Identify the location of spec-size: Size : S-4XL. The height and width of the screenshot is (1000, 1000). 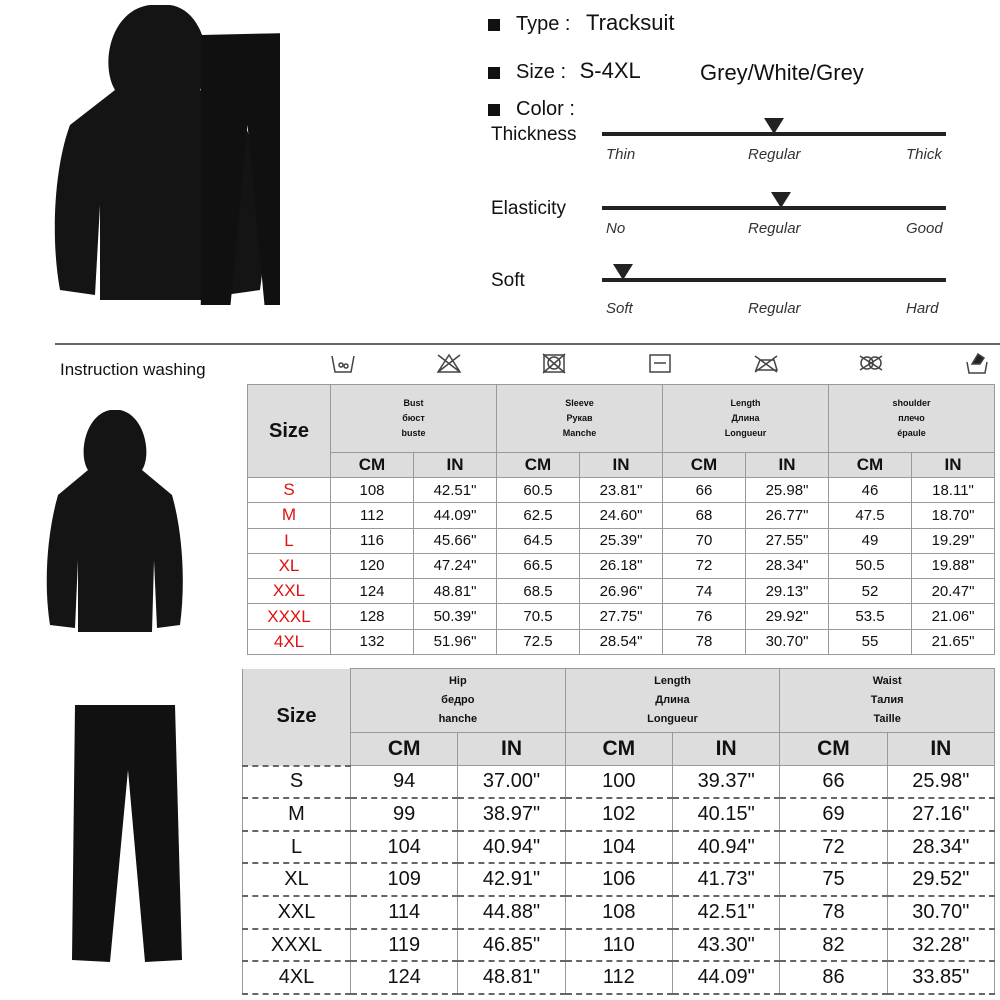
(564, 71).